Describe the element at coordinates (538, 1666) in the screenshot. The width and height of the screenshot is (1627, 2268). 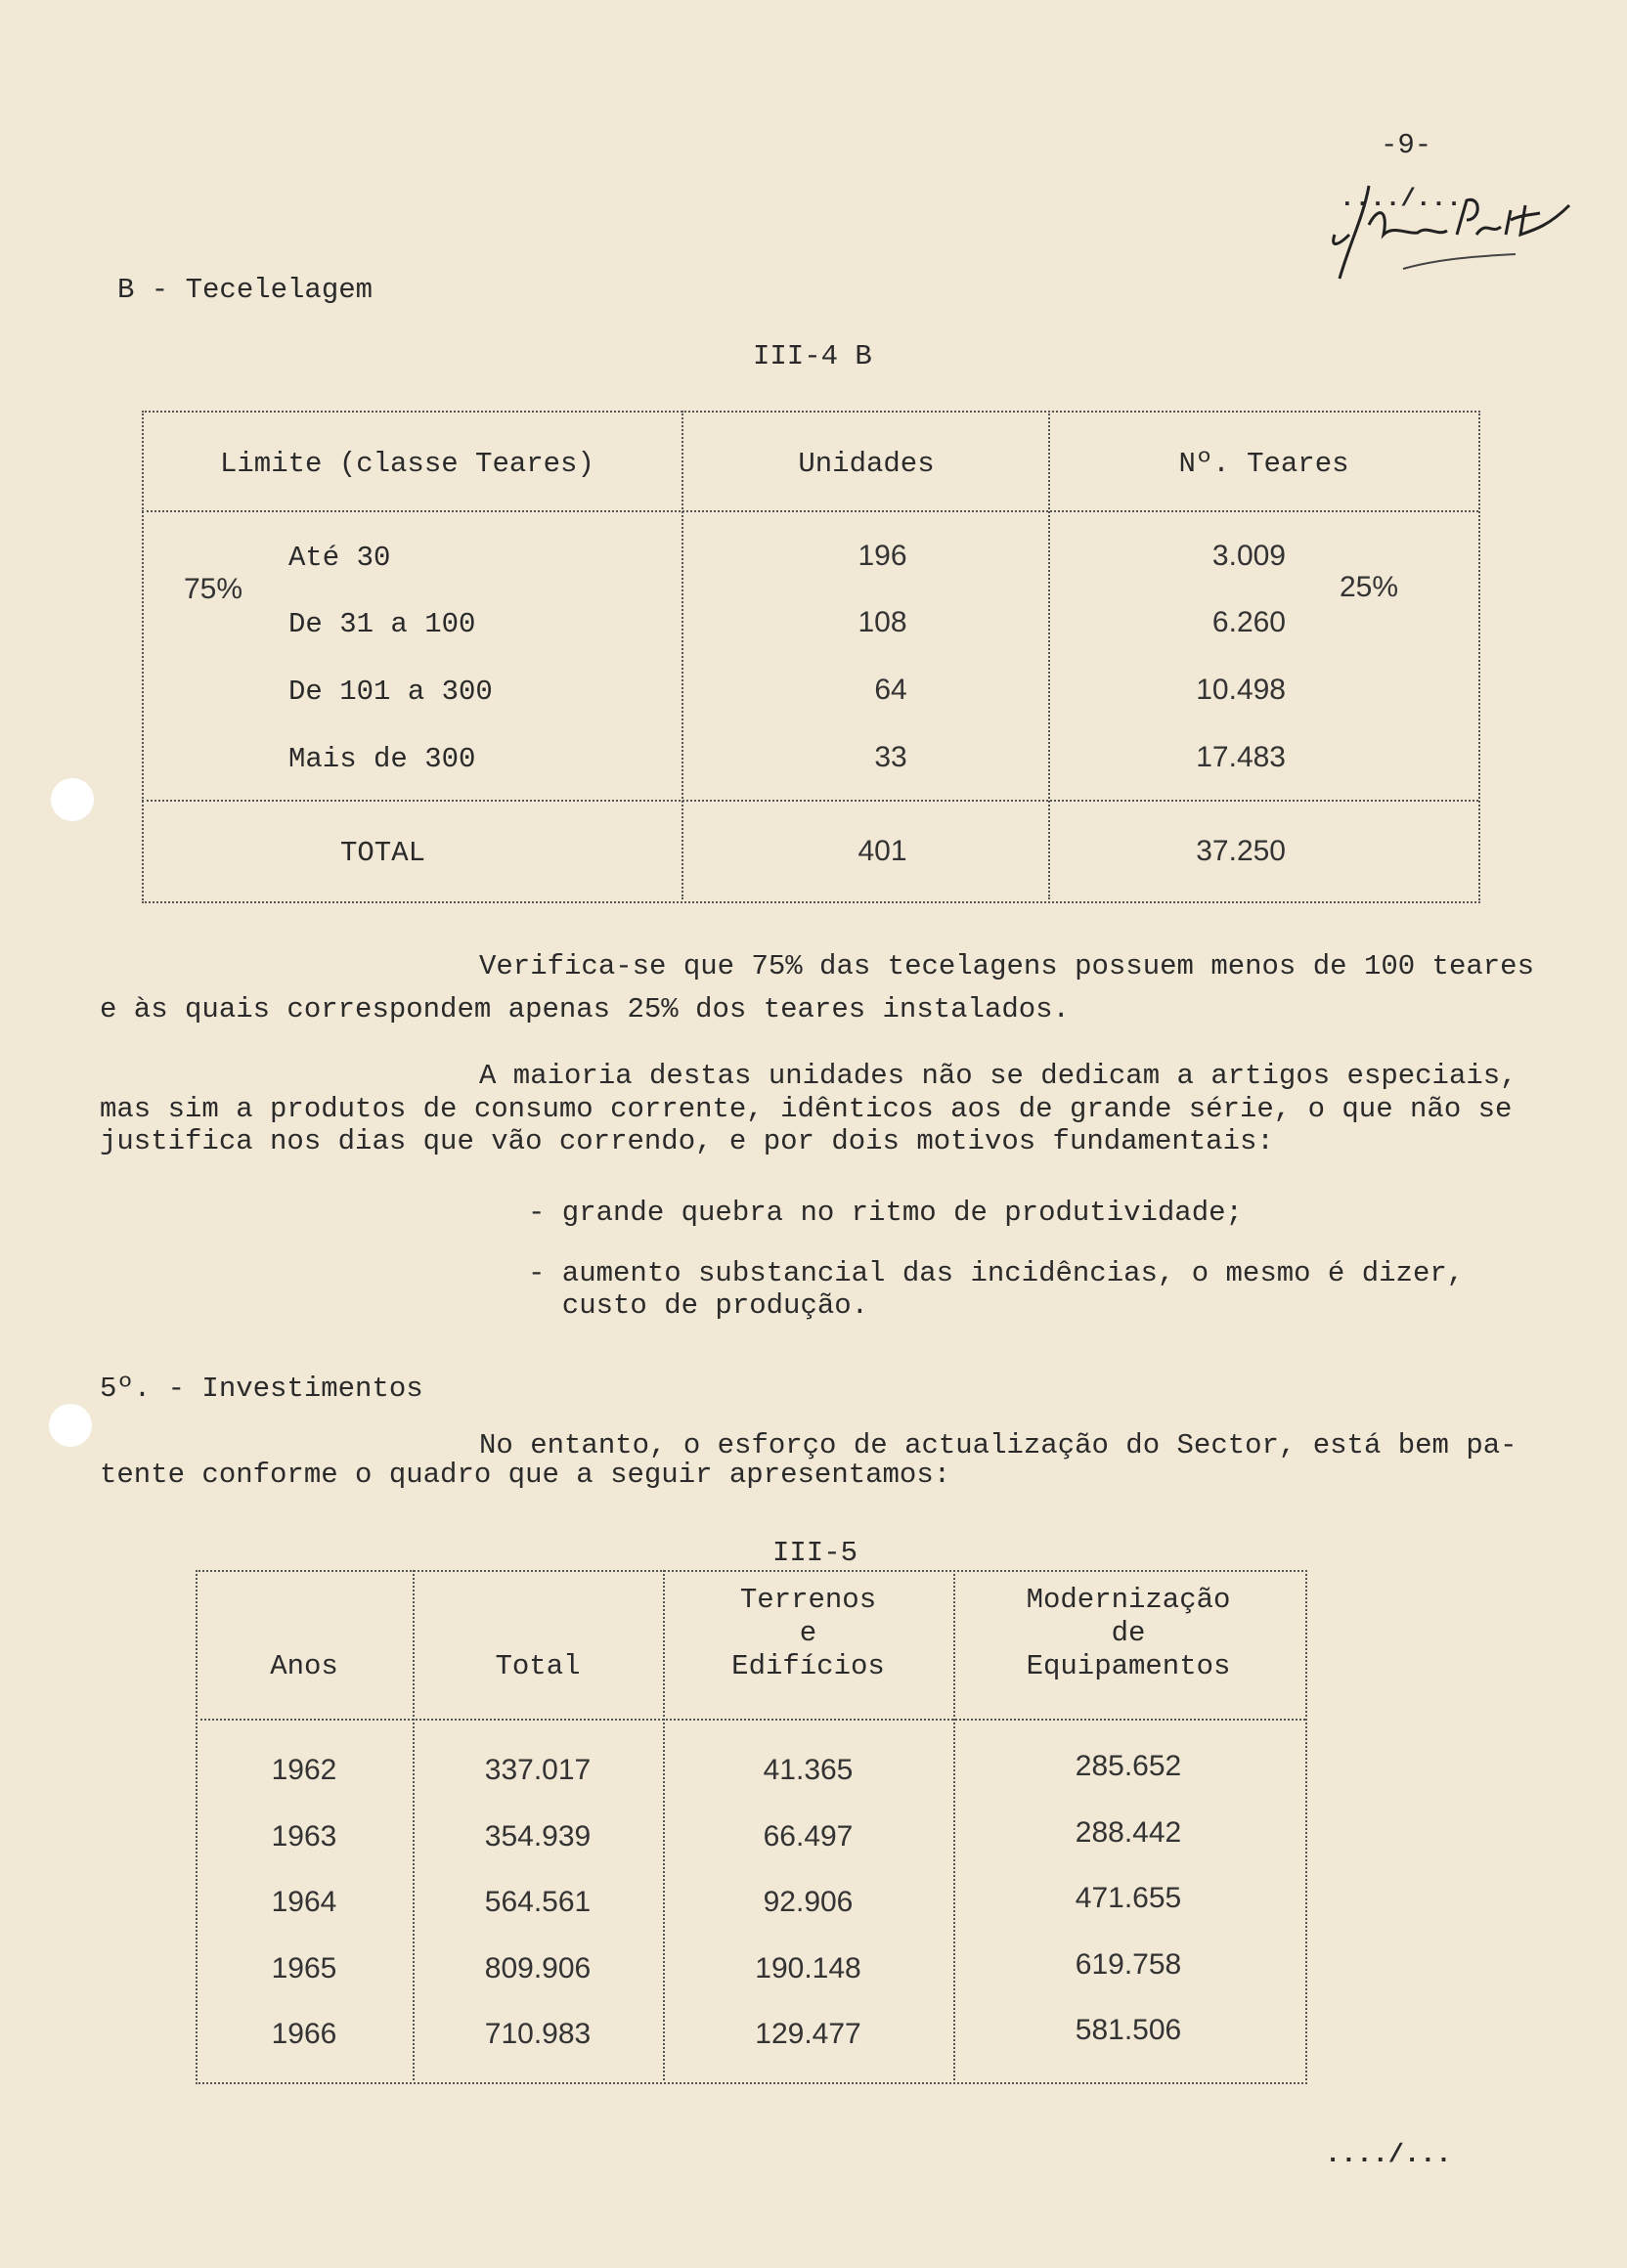
I see `column-header: Total` at that location.